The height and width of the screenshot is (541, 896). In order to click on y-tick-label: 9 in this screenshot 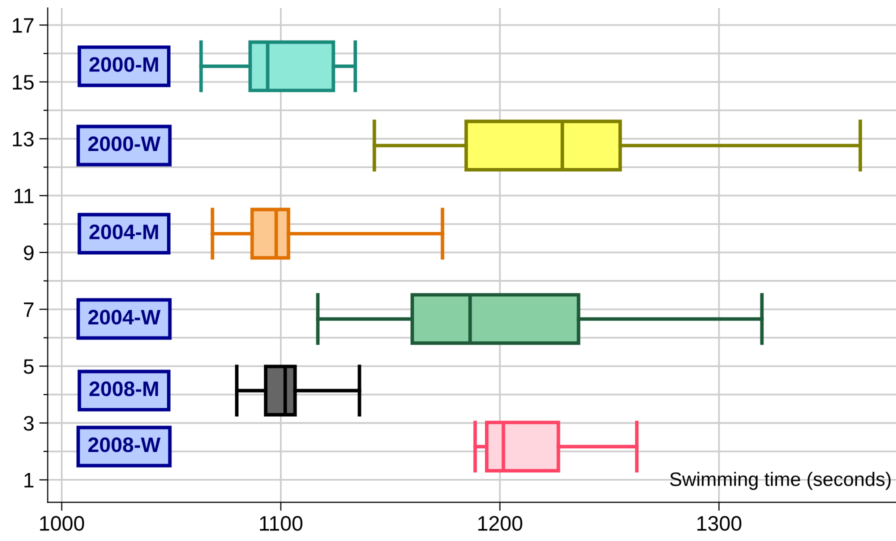, I will do `click(29, 252)`.